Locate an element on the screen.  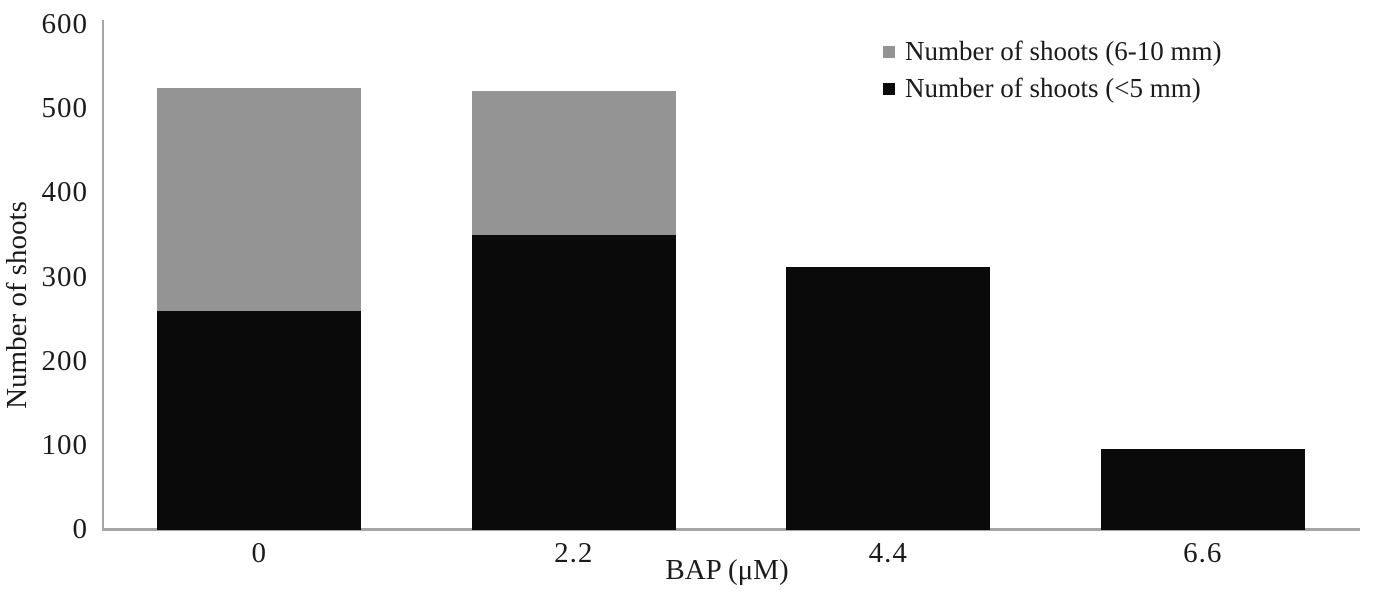
legend-marker-under-5mm-icon is located at coordinates (889, 88).